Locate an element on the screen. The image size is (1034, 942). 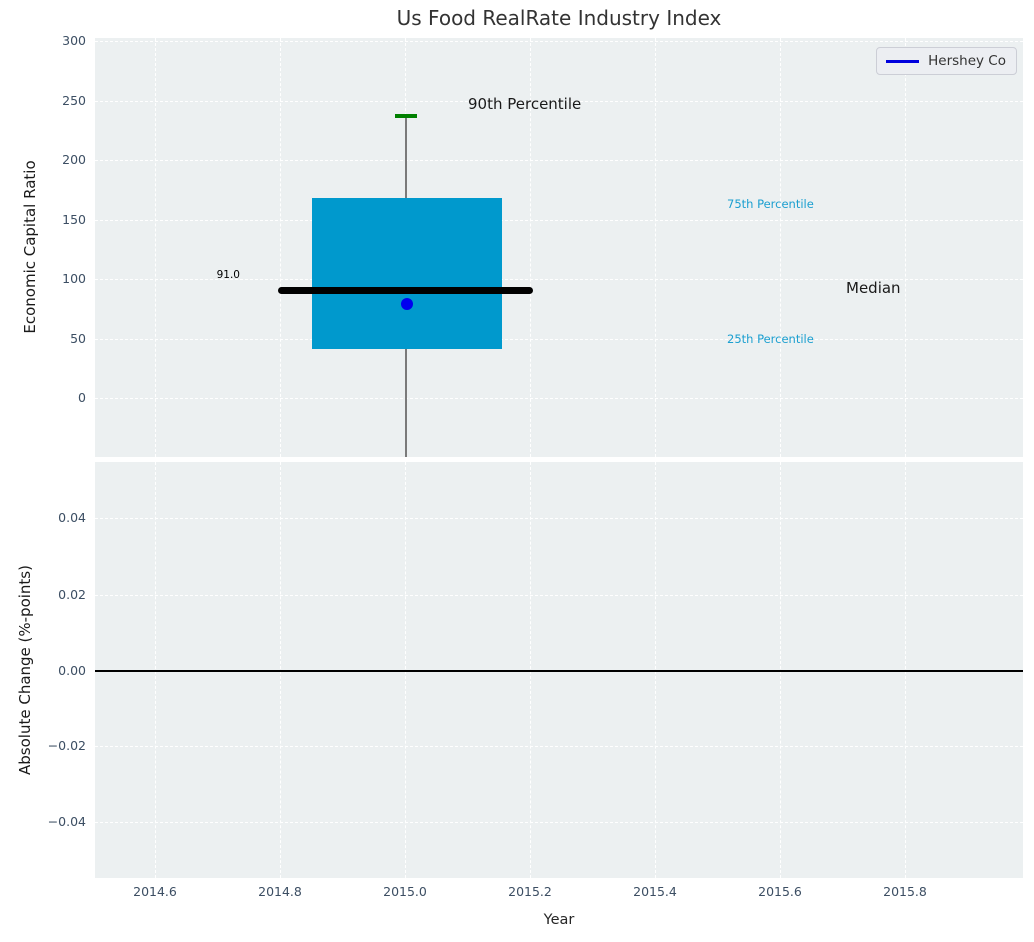
annotation-90th-percentile: 90th Percentile is located at coordinates (525, 104).